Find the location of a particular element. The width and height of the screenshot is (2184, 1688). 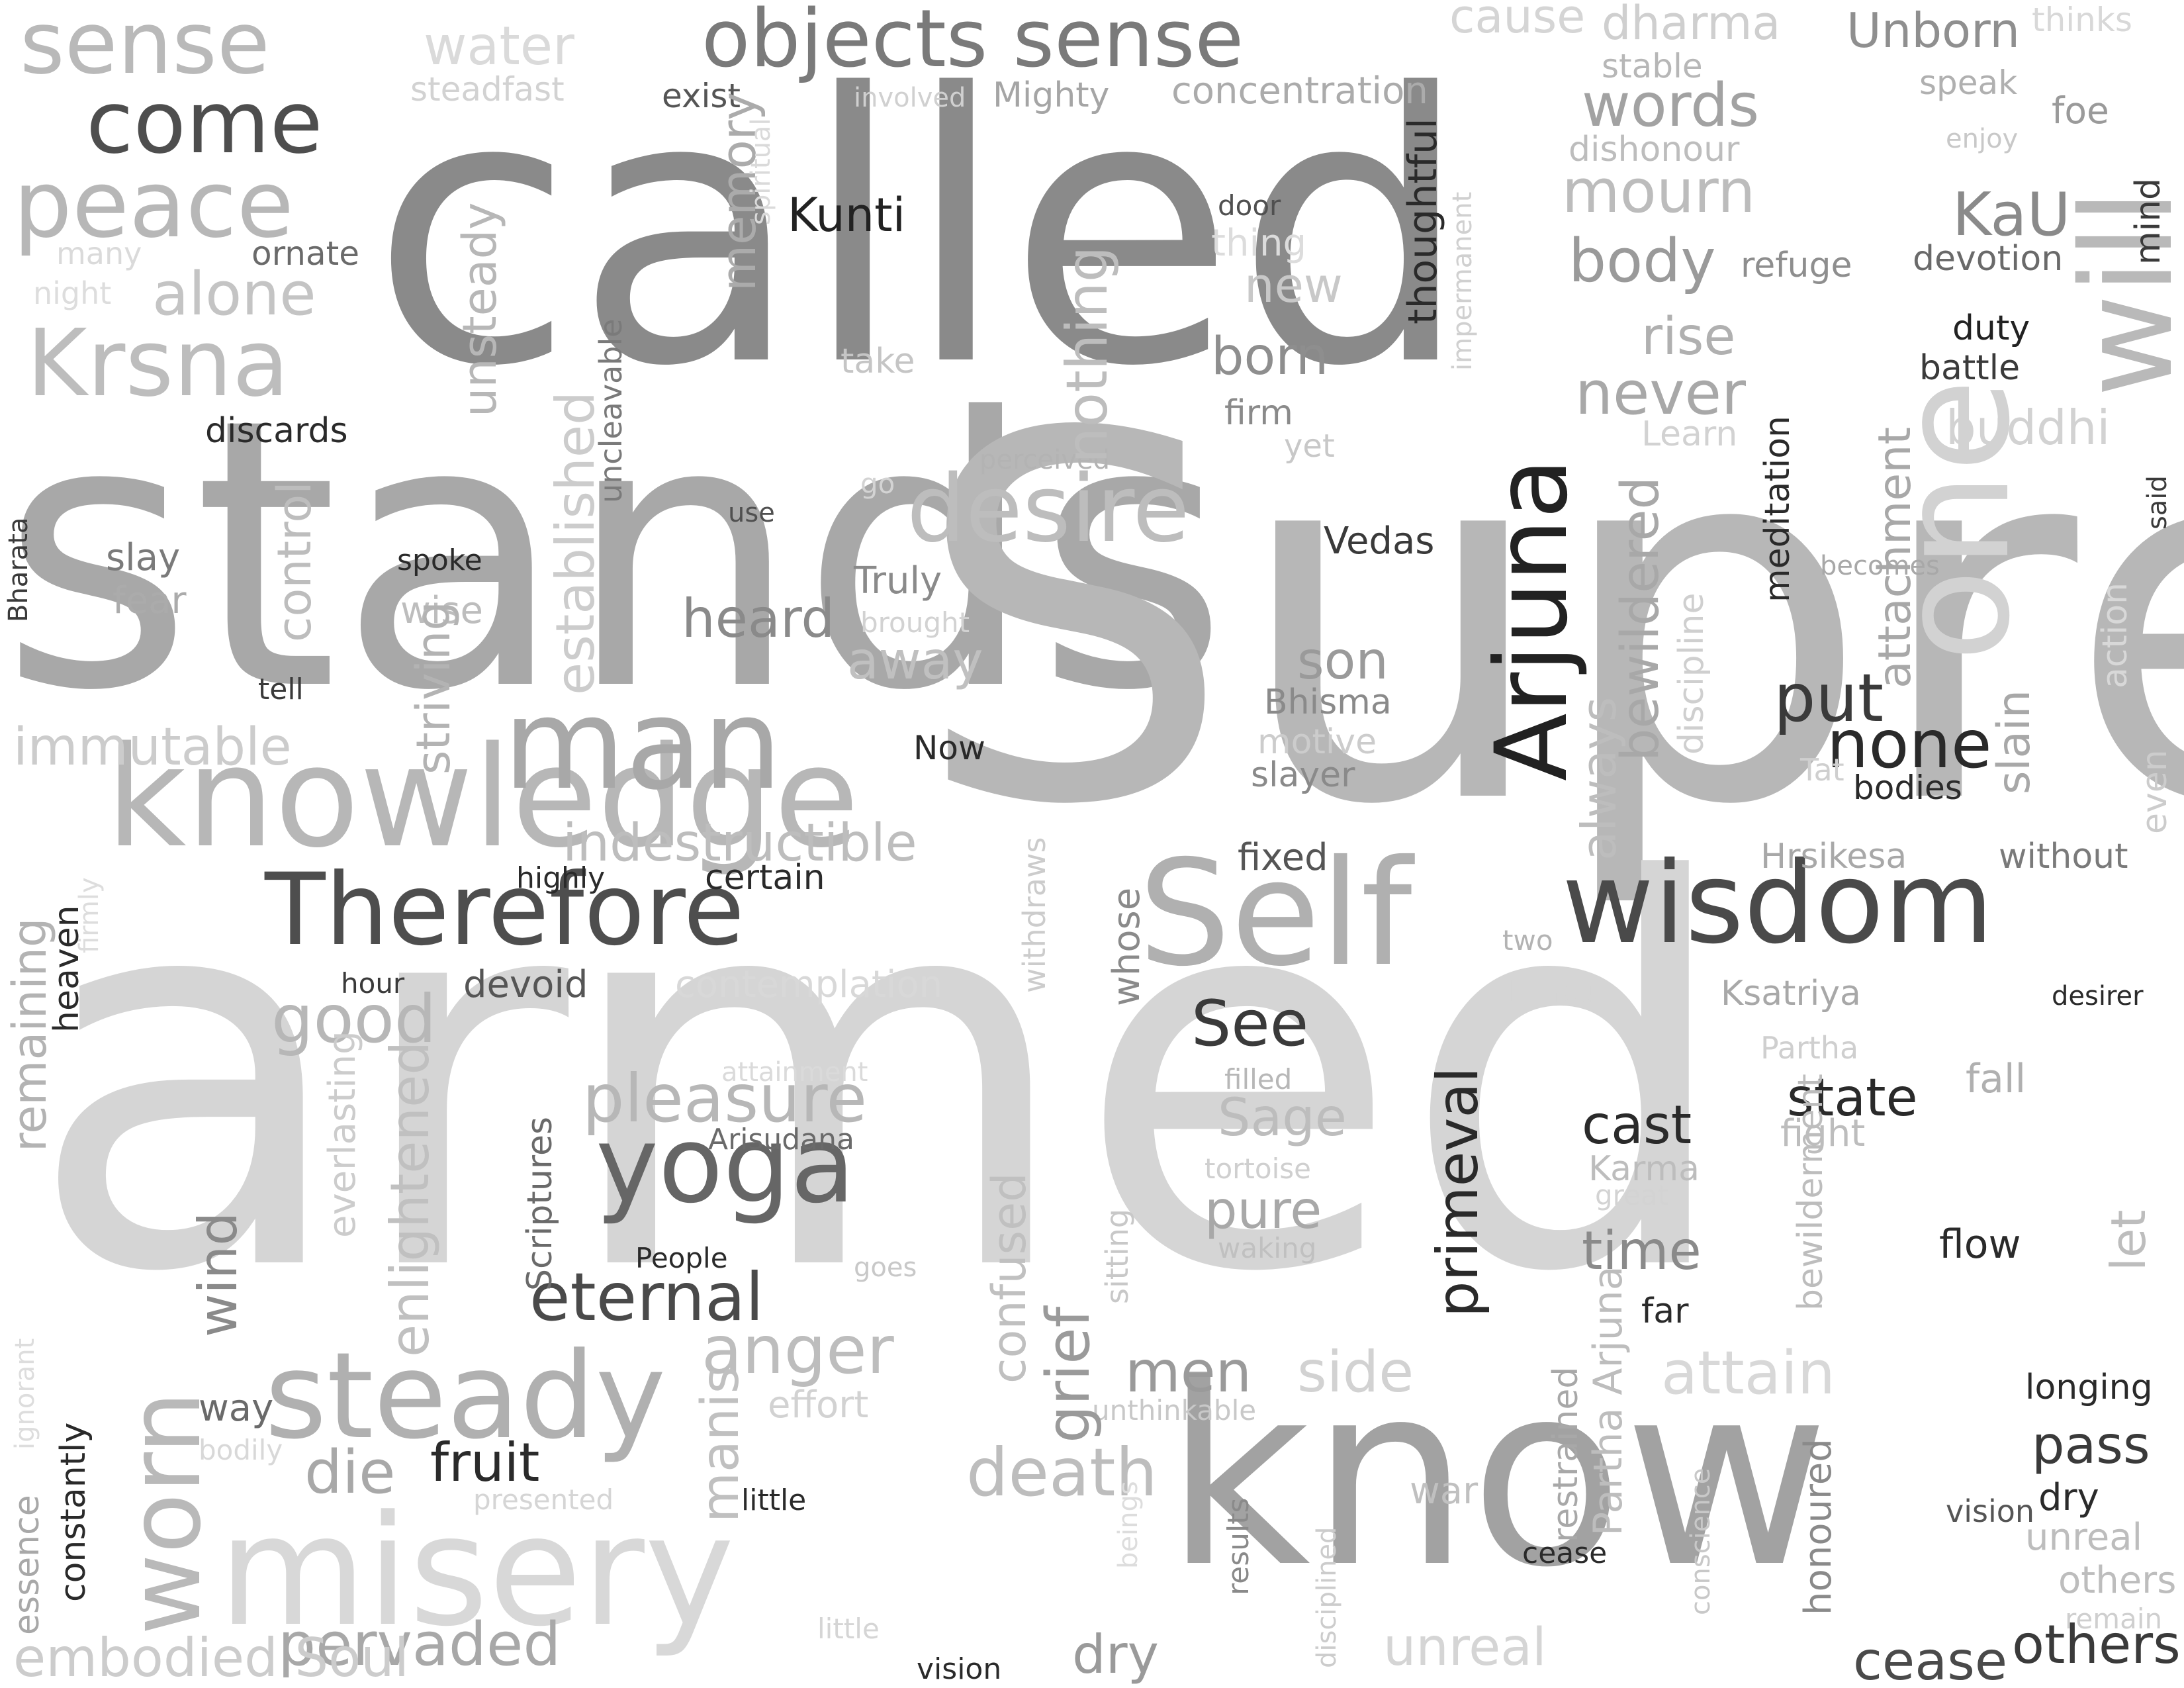

word-devoid: devoid is located at coordinates (525, 984).